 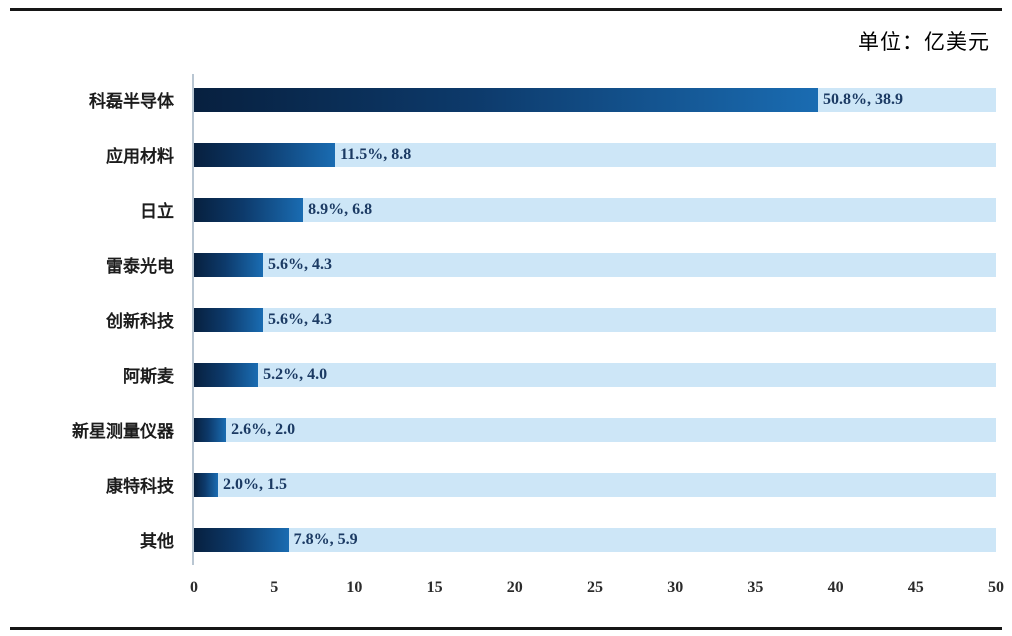 I want to click on x-axis-tick: 30, so click(x=675, y=587).